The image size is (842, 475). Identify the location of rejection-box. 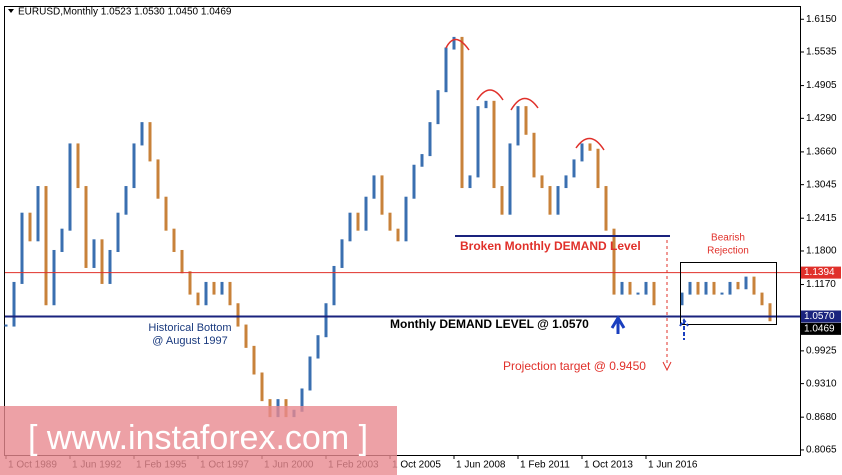
(728, 293).